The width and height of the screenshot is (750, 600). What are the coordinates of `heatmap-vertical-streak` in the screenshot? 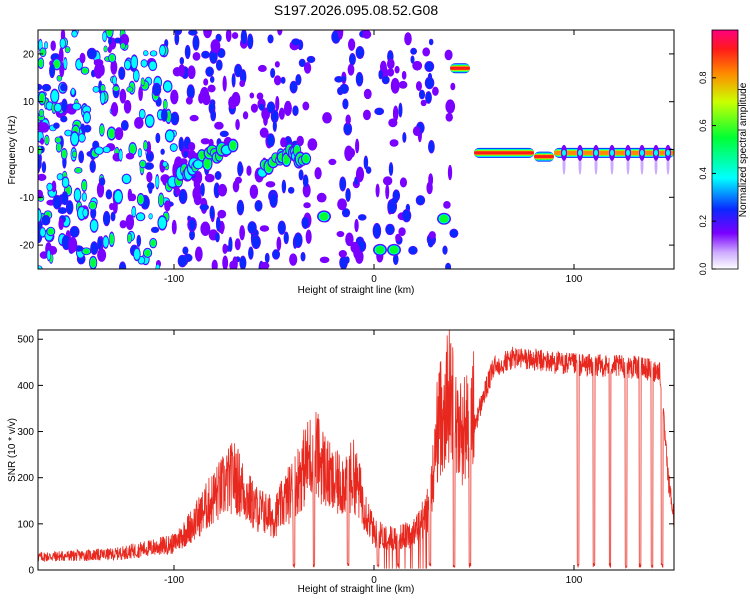 It's located at (642, 152).